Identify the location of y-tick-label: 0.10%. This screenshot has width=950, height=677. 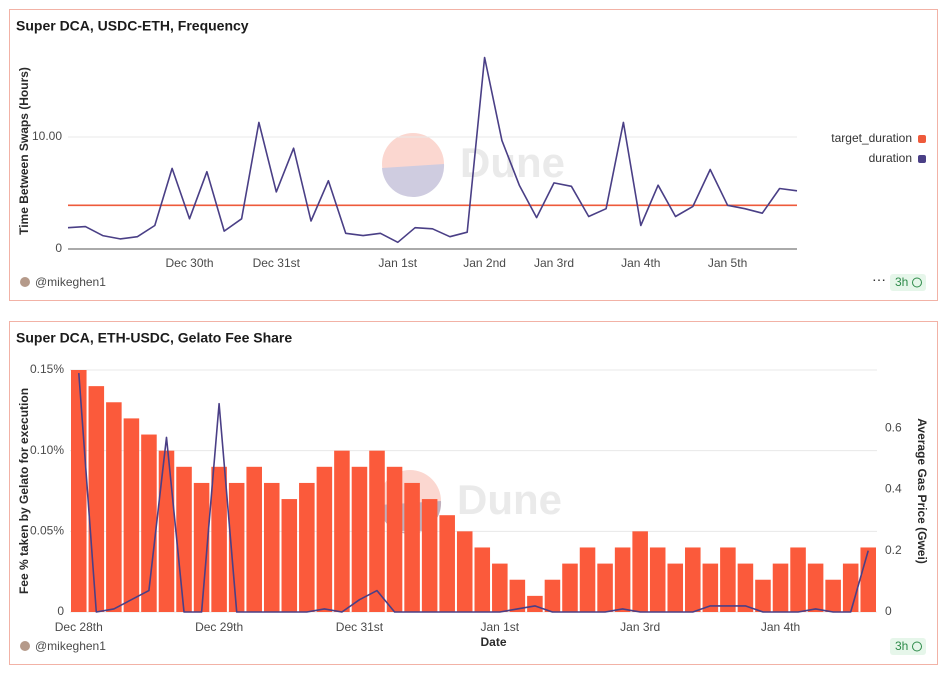
(47, 450).